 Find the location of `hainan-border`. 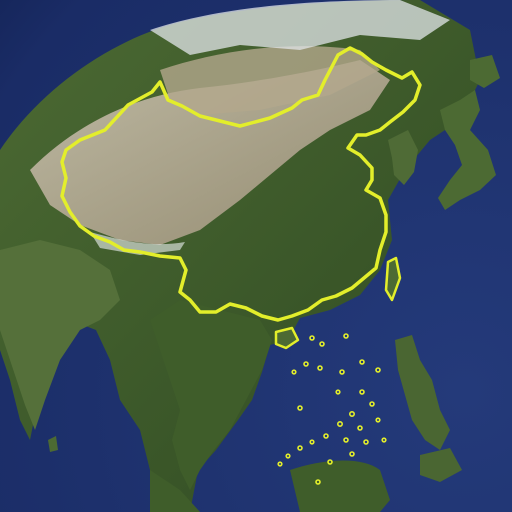

hainan-border is located at coordinates (287, 338).